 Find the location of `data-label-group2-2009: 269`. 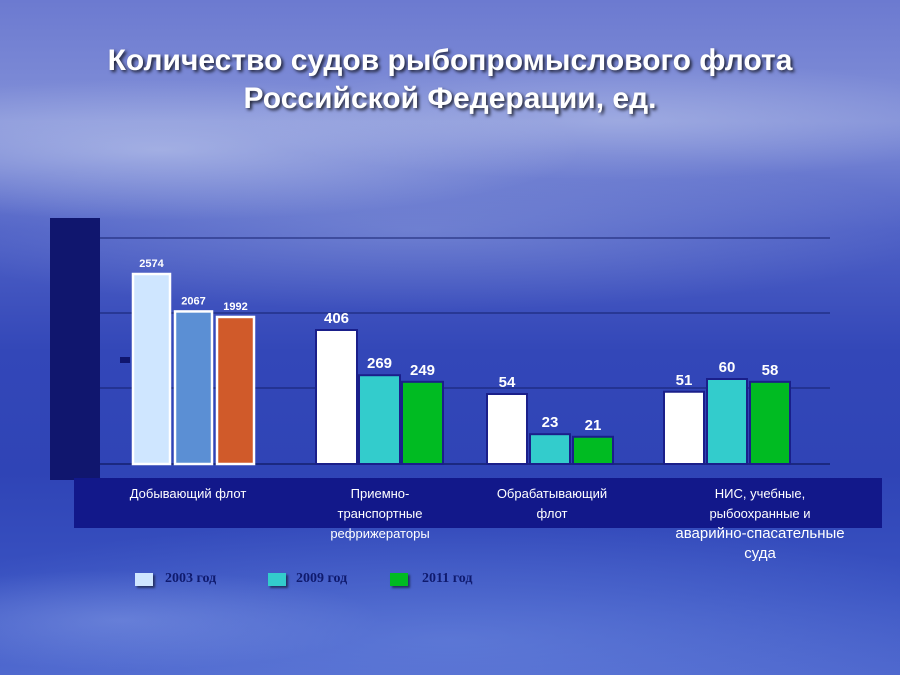

data-label-group2-2009: 269 is located at coordinates (379, 363).